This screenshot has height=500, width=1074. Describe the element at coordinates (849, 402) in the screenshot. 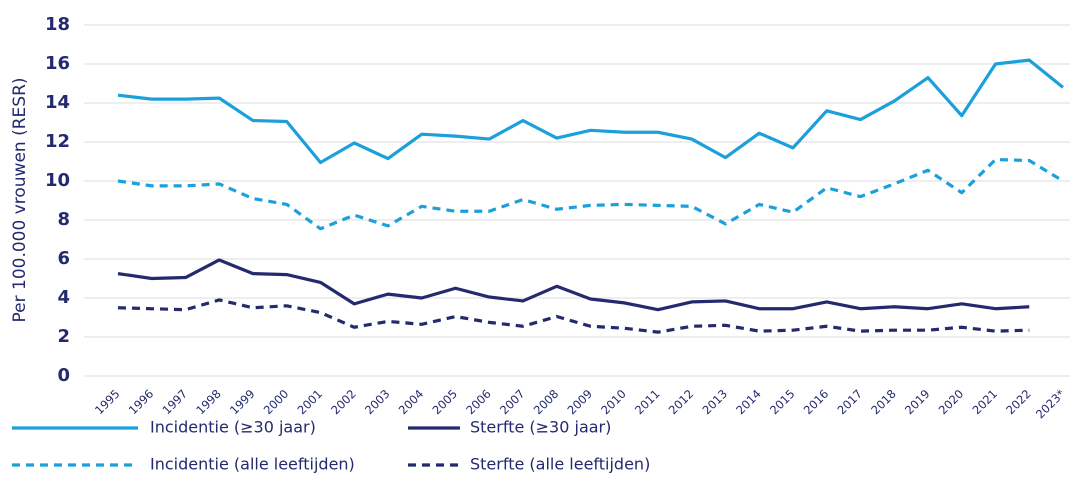

I see `x-tick-label: 2017` at that location.